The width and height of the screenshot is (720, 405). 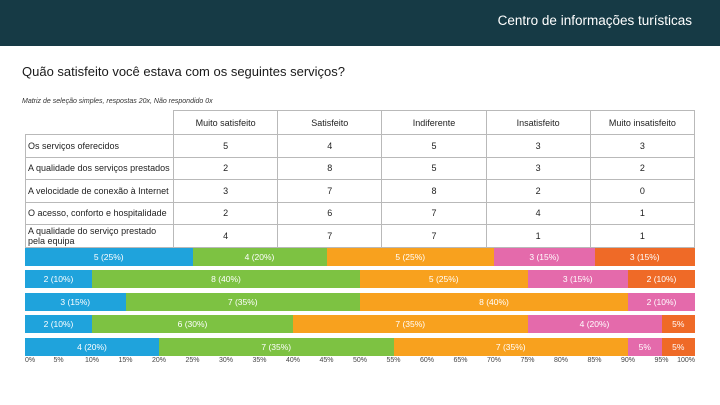 I want to click on matrix-column-header: Muito satisfeito, so click(x=225, y=122).